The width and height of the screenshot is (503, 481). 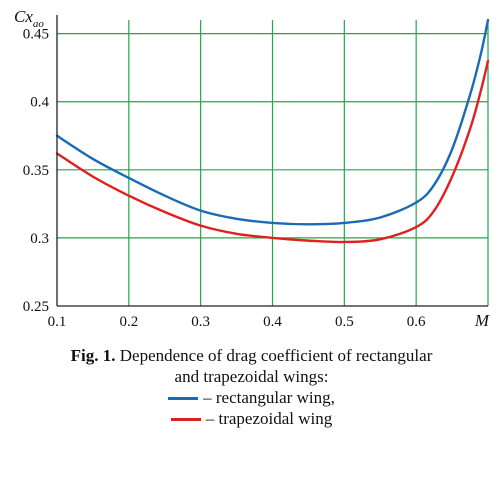 I want to click on x-tick-label: 0.5, so click(x=344, y=322).